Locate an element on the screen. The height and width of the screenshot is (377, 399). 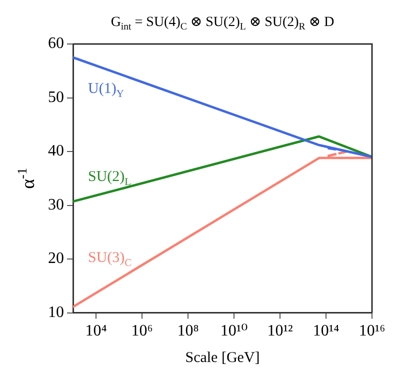
x-tick-label: 10¹⁴ is located at coordinates (326, 331).